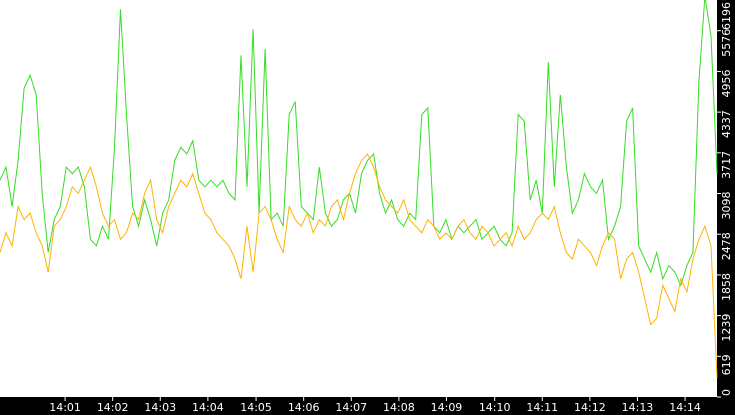 The width and height of the screenshot is (735, 415). I want to click on x-tick-label: 14:08, so click(399, 407).